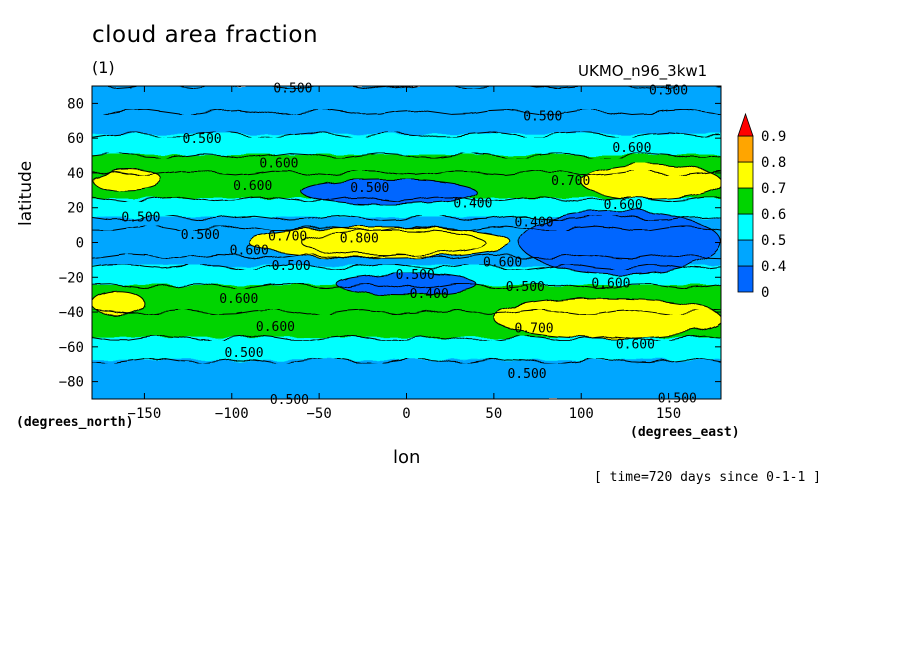  What do you see at coordinates (71, 278) in the screenshot?
I see `y-tick-label: −20` at bounding box center [71, 278].